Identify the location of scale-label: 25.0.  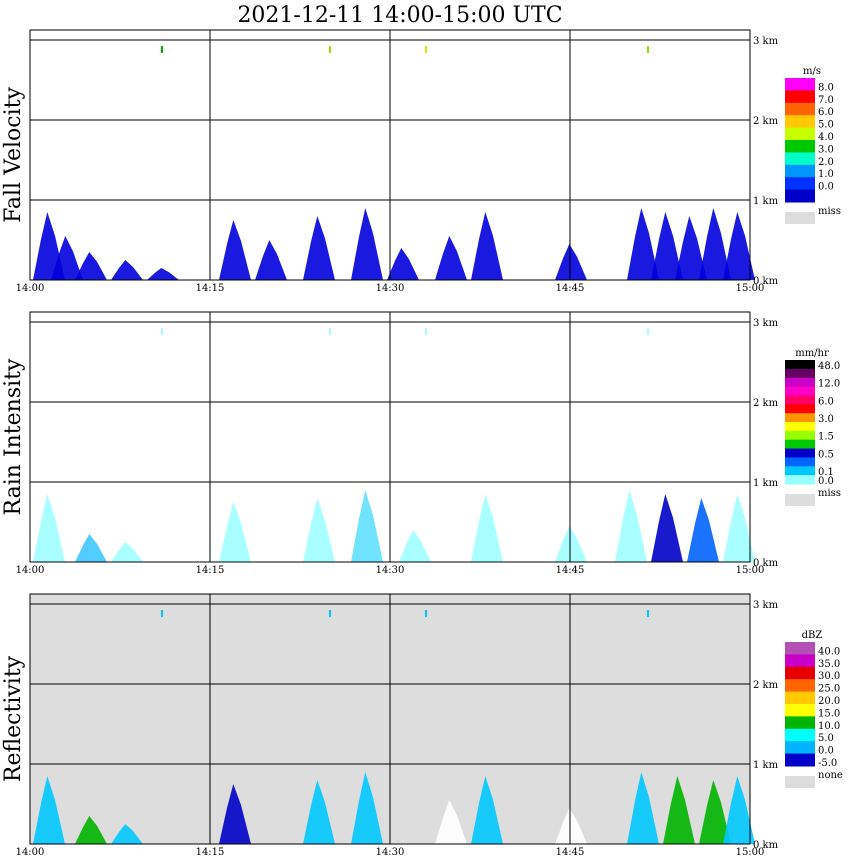
(829, 689).